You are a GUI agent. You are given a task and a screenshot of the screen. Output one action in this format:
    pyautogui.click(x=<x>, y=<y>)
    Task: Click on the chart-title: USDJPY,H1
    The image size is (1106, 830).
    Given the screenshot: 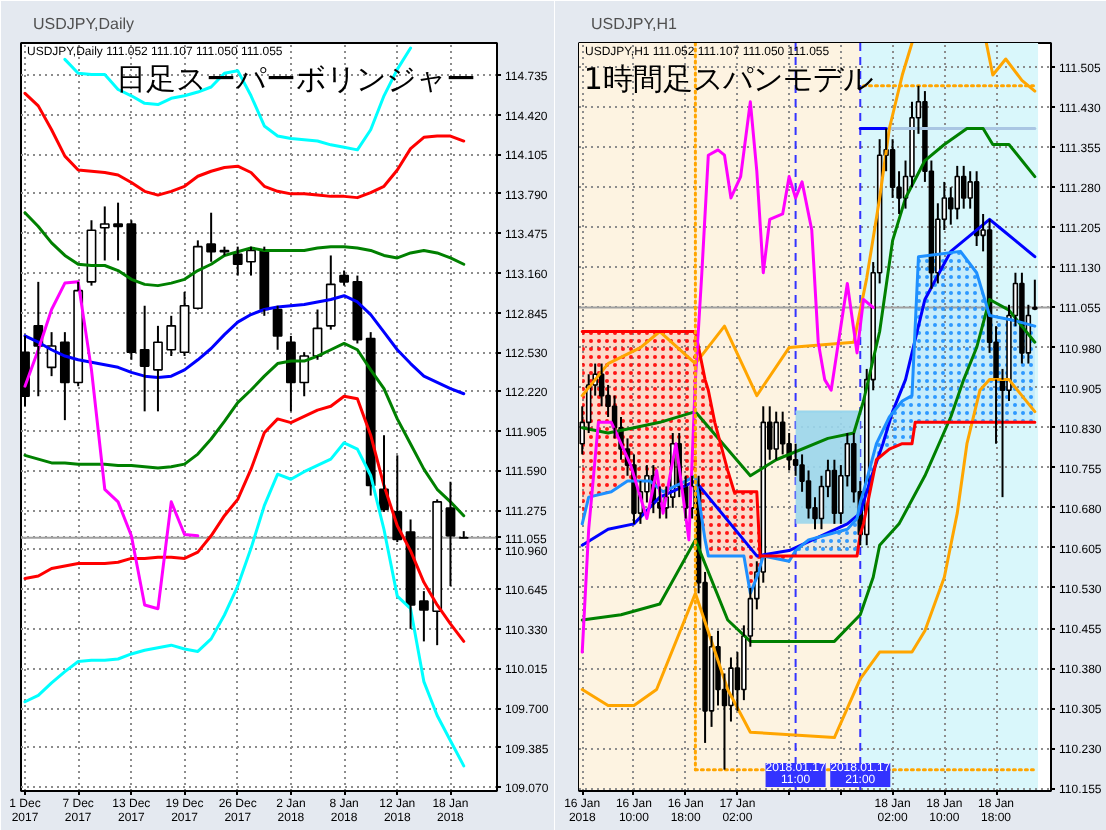 What is the action you would take?
    pyautogui.click(x=635, y=24)
    